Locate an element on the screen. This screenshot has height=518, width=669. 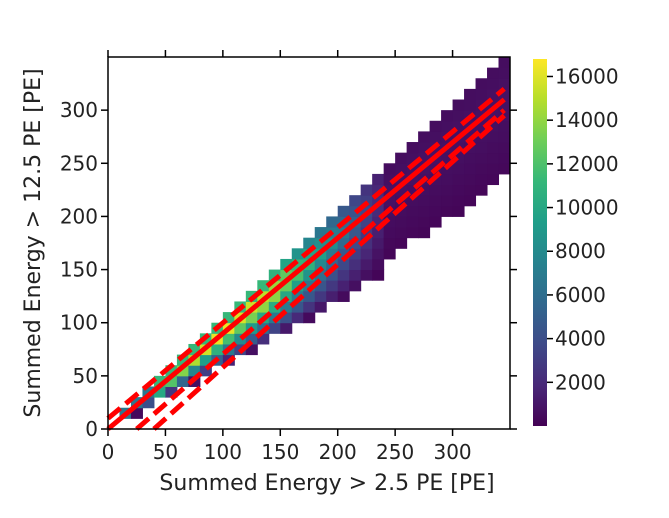
x-tick-label: 0 is located at coordinates (108, 452).